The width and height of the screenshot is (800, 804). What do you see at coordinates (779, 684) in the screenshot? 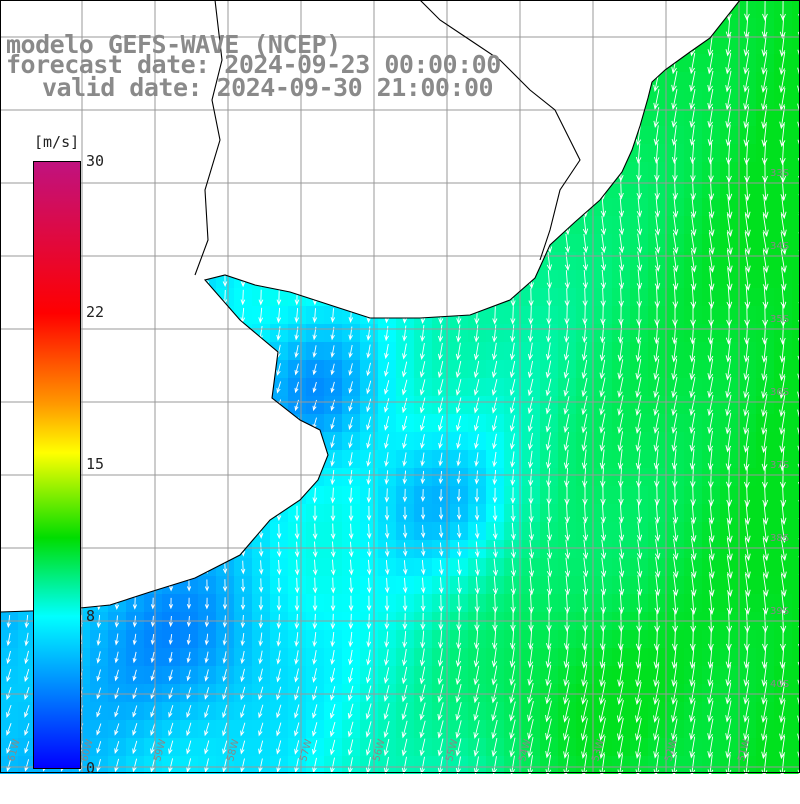
I see `latitude-label: 40S` at bounding box center [779, 684].